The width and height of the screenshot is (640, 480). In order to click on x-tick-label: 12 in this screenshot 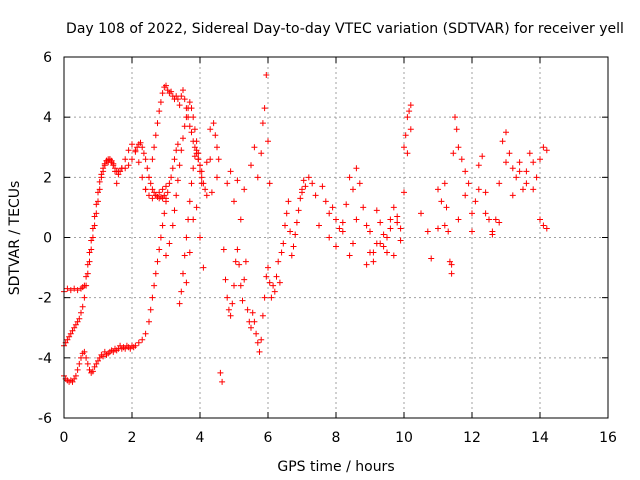, I will do `click(472, 438)`.